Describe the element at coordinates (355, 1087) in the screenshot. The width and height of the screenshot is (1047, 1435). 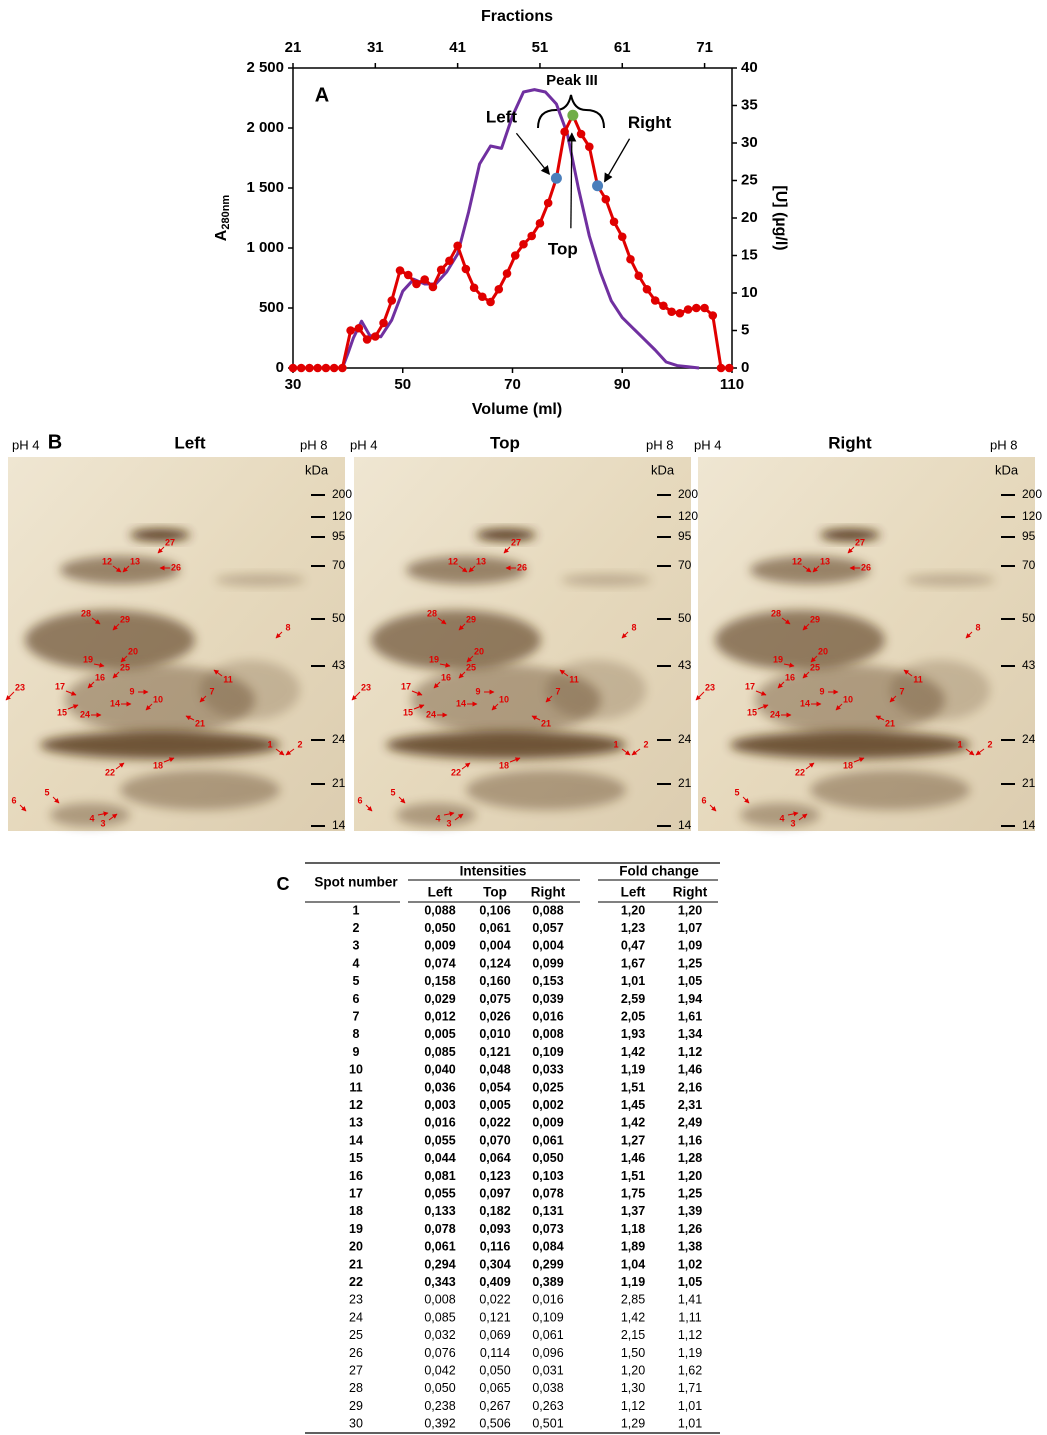
I see `table-cell: 11` at that location.